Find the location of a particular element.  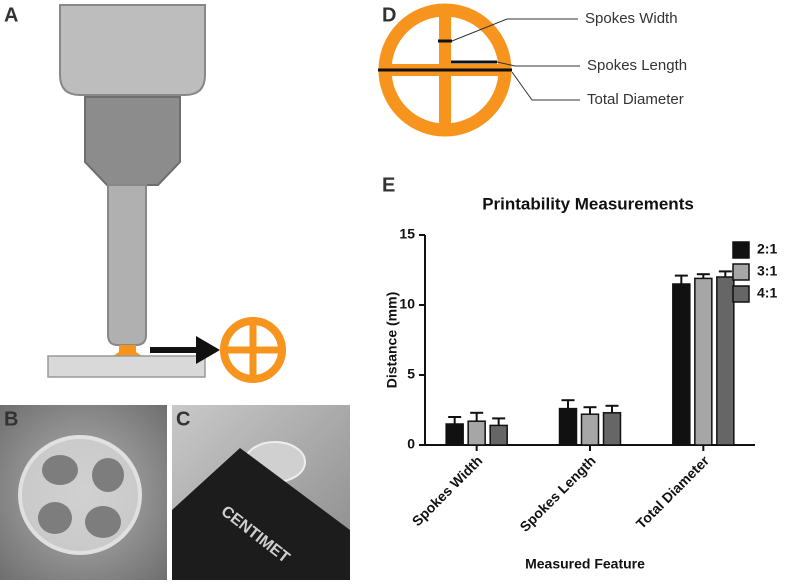

y-tick-label: 15 is located at coordinates (407, 234).